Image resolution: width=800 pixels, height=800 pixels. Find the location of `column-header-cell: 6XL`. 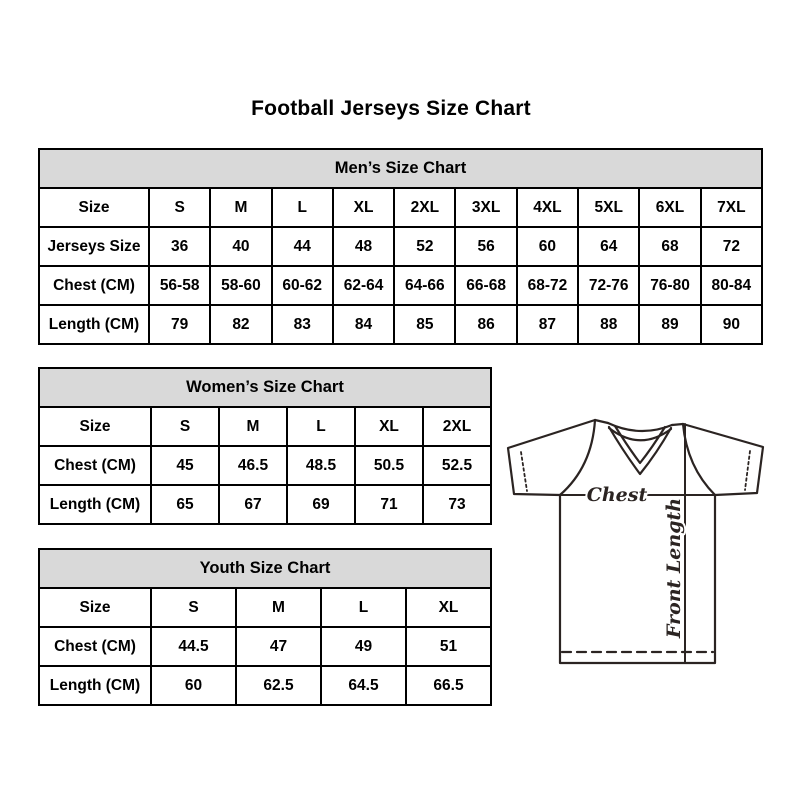

column-header-cell: 6XL is located at coordinates (670, 207).